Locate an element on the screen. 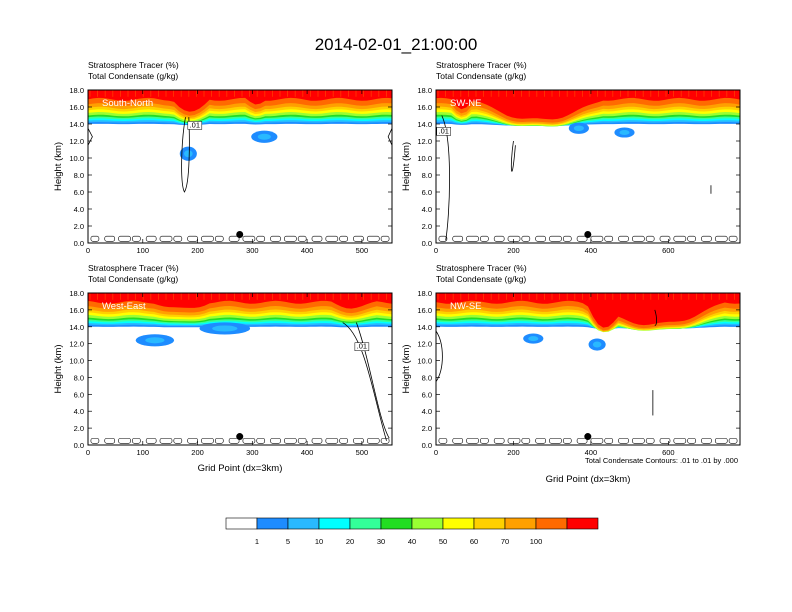 The height and width of the screenshot is (612, 792). plot-area is located at coordinates (240, 368).